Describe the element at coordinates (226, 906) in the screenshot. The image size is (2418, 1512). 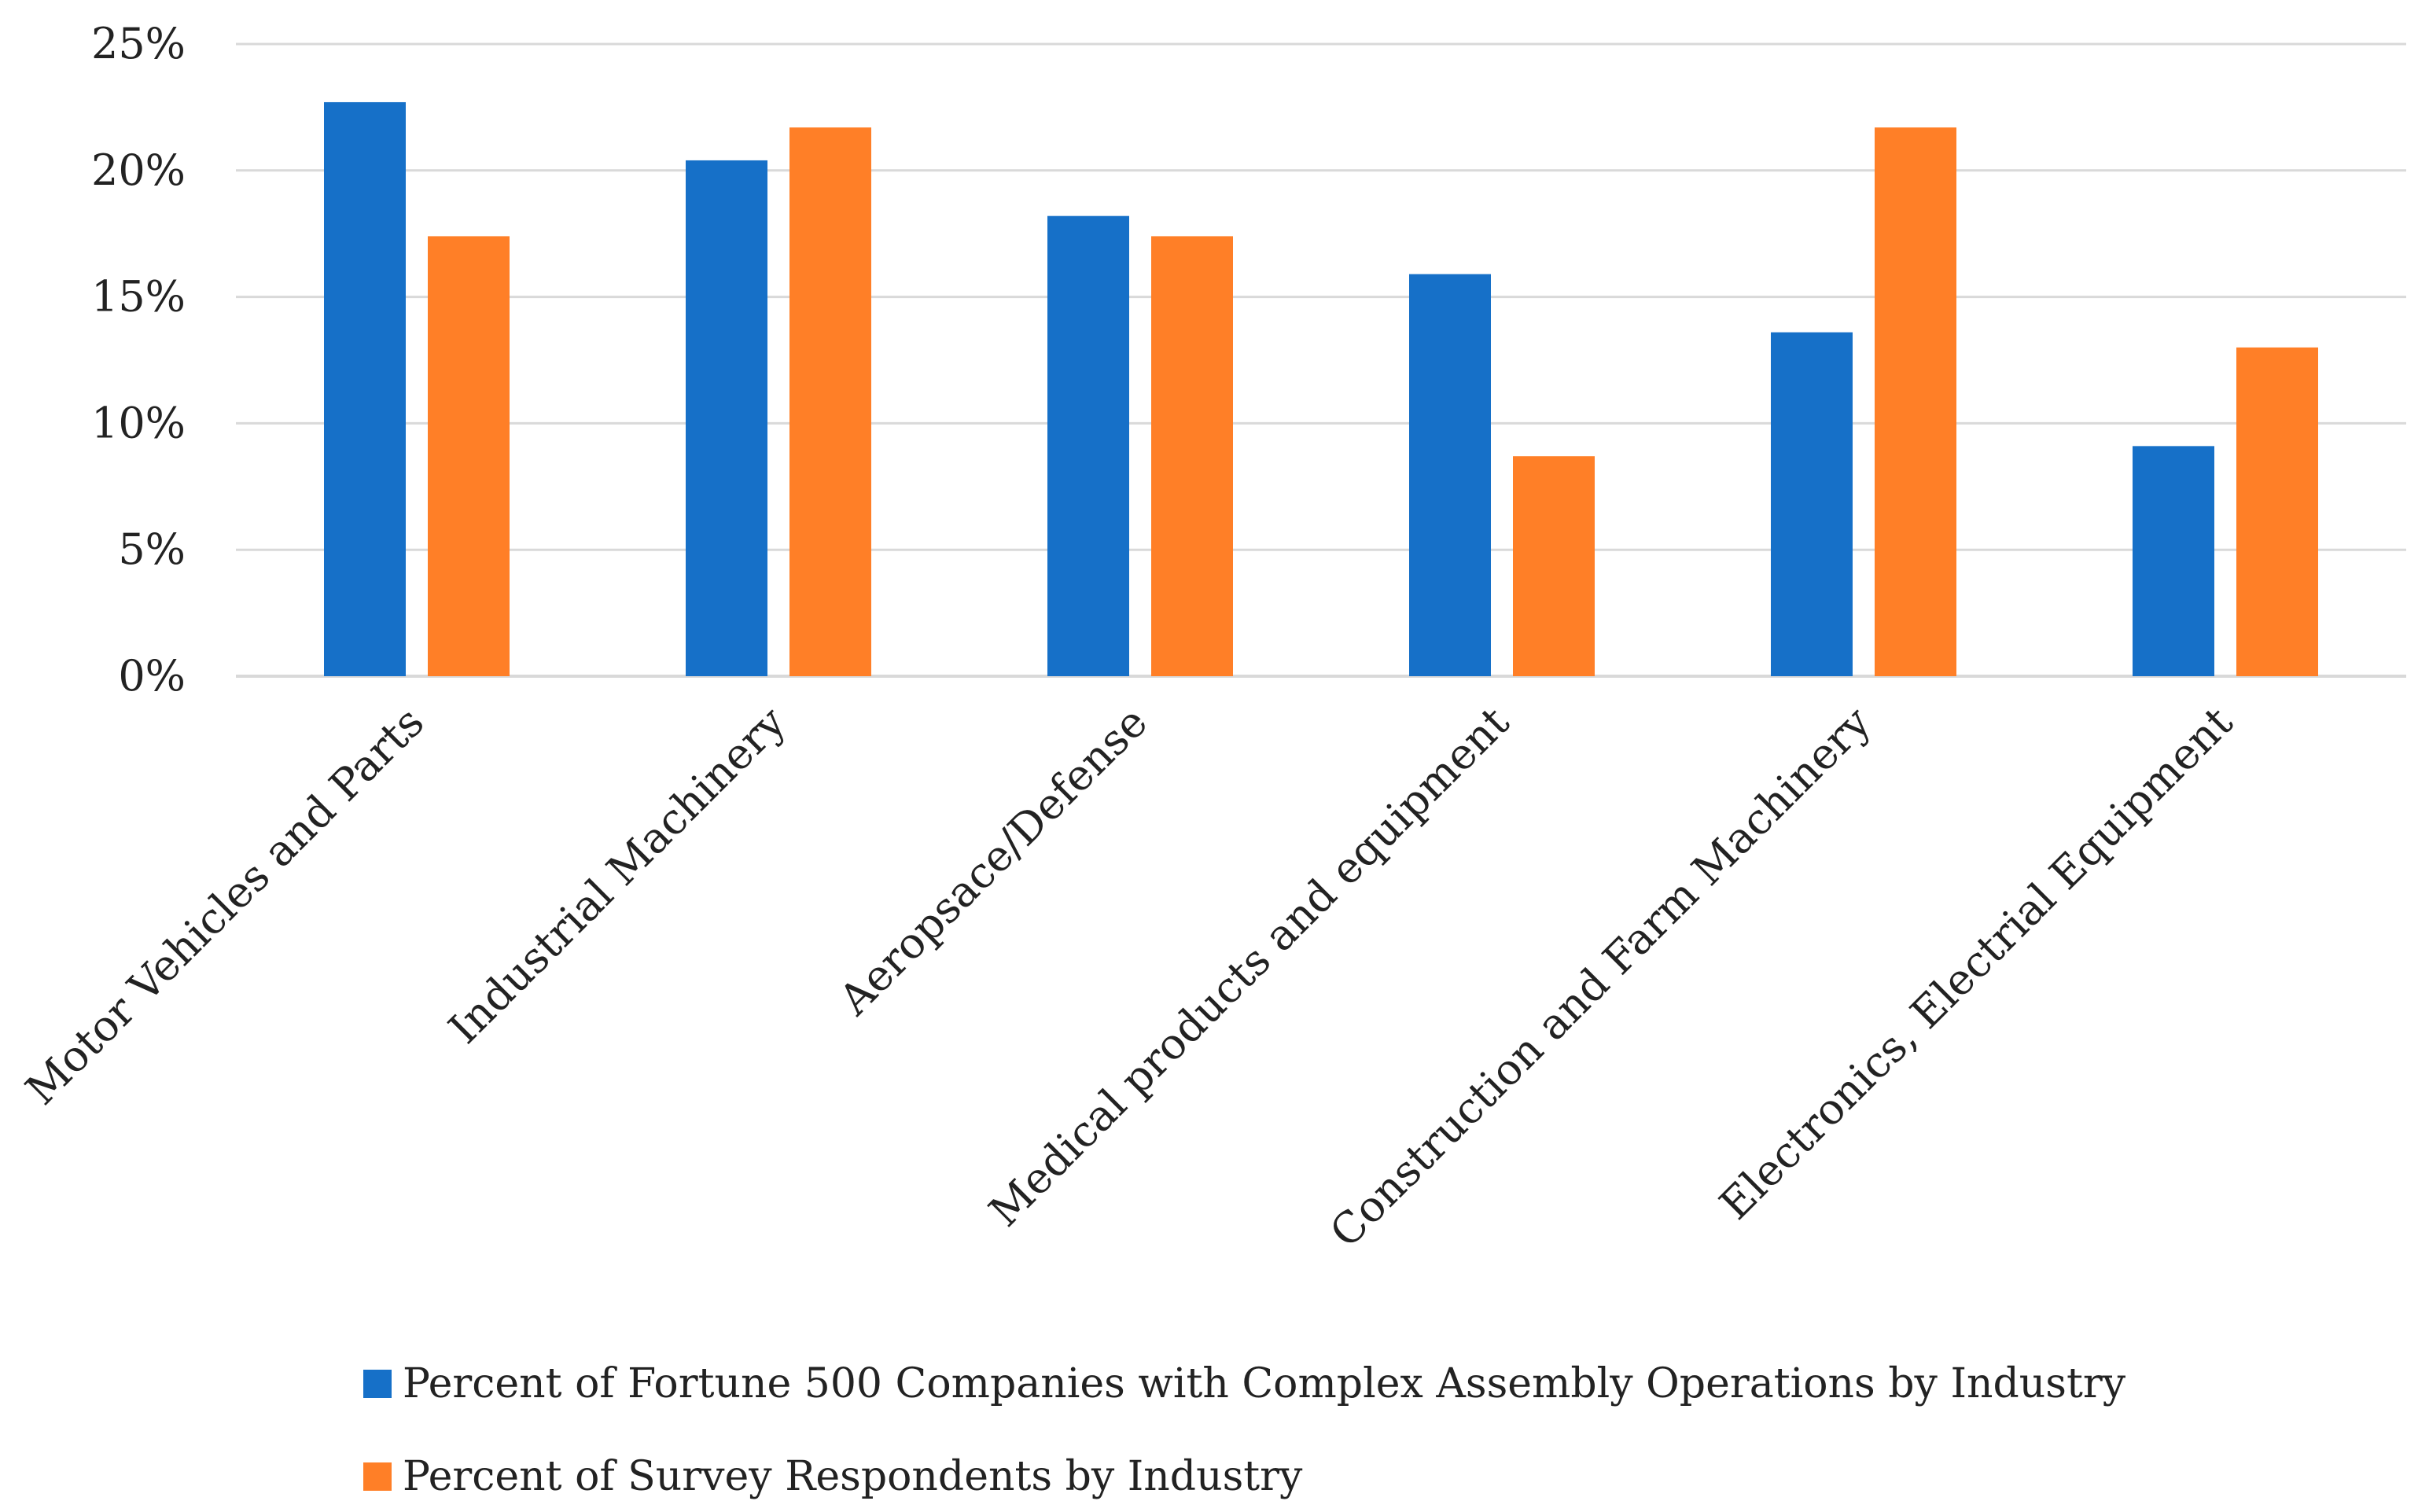
I see `x-category-label: Motor Vehicles and Parts` at that location.